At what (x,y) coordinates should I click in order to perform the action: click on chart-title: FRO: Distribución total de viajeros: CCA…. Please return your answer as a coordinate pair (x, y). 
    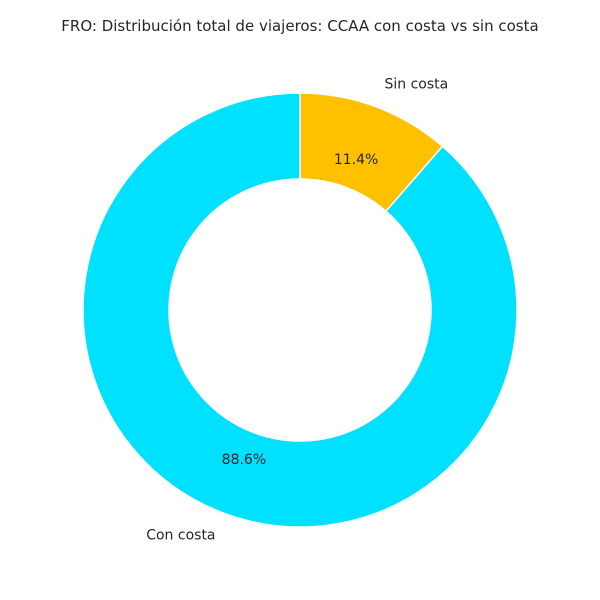
    Looking at the image, I should click on (299, 26).